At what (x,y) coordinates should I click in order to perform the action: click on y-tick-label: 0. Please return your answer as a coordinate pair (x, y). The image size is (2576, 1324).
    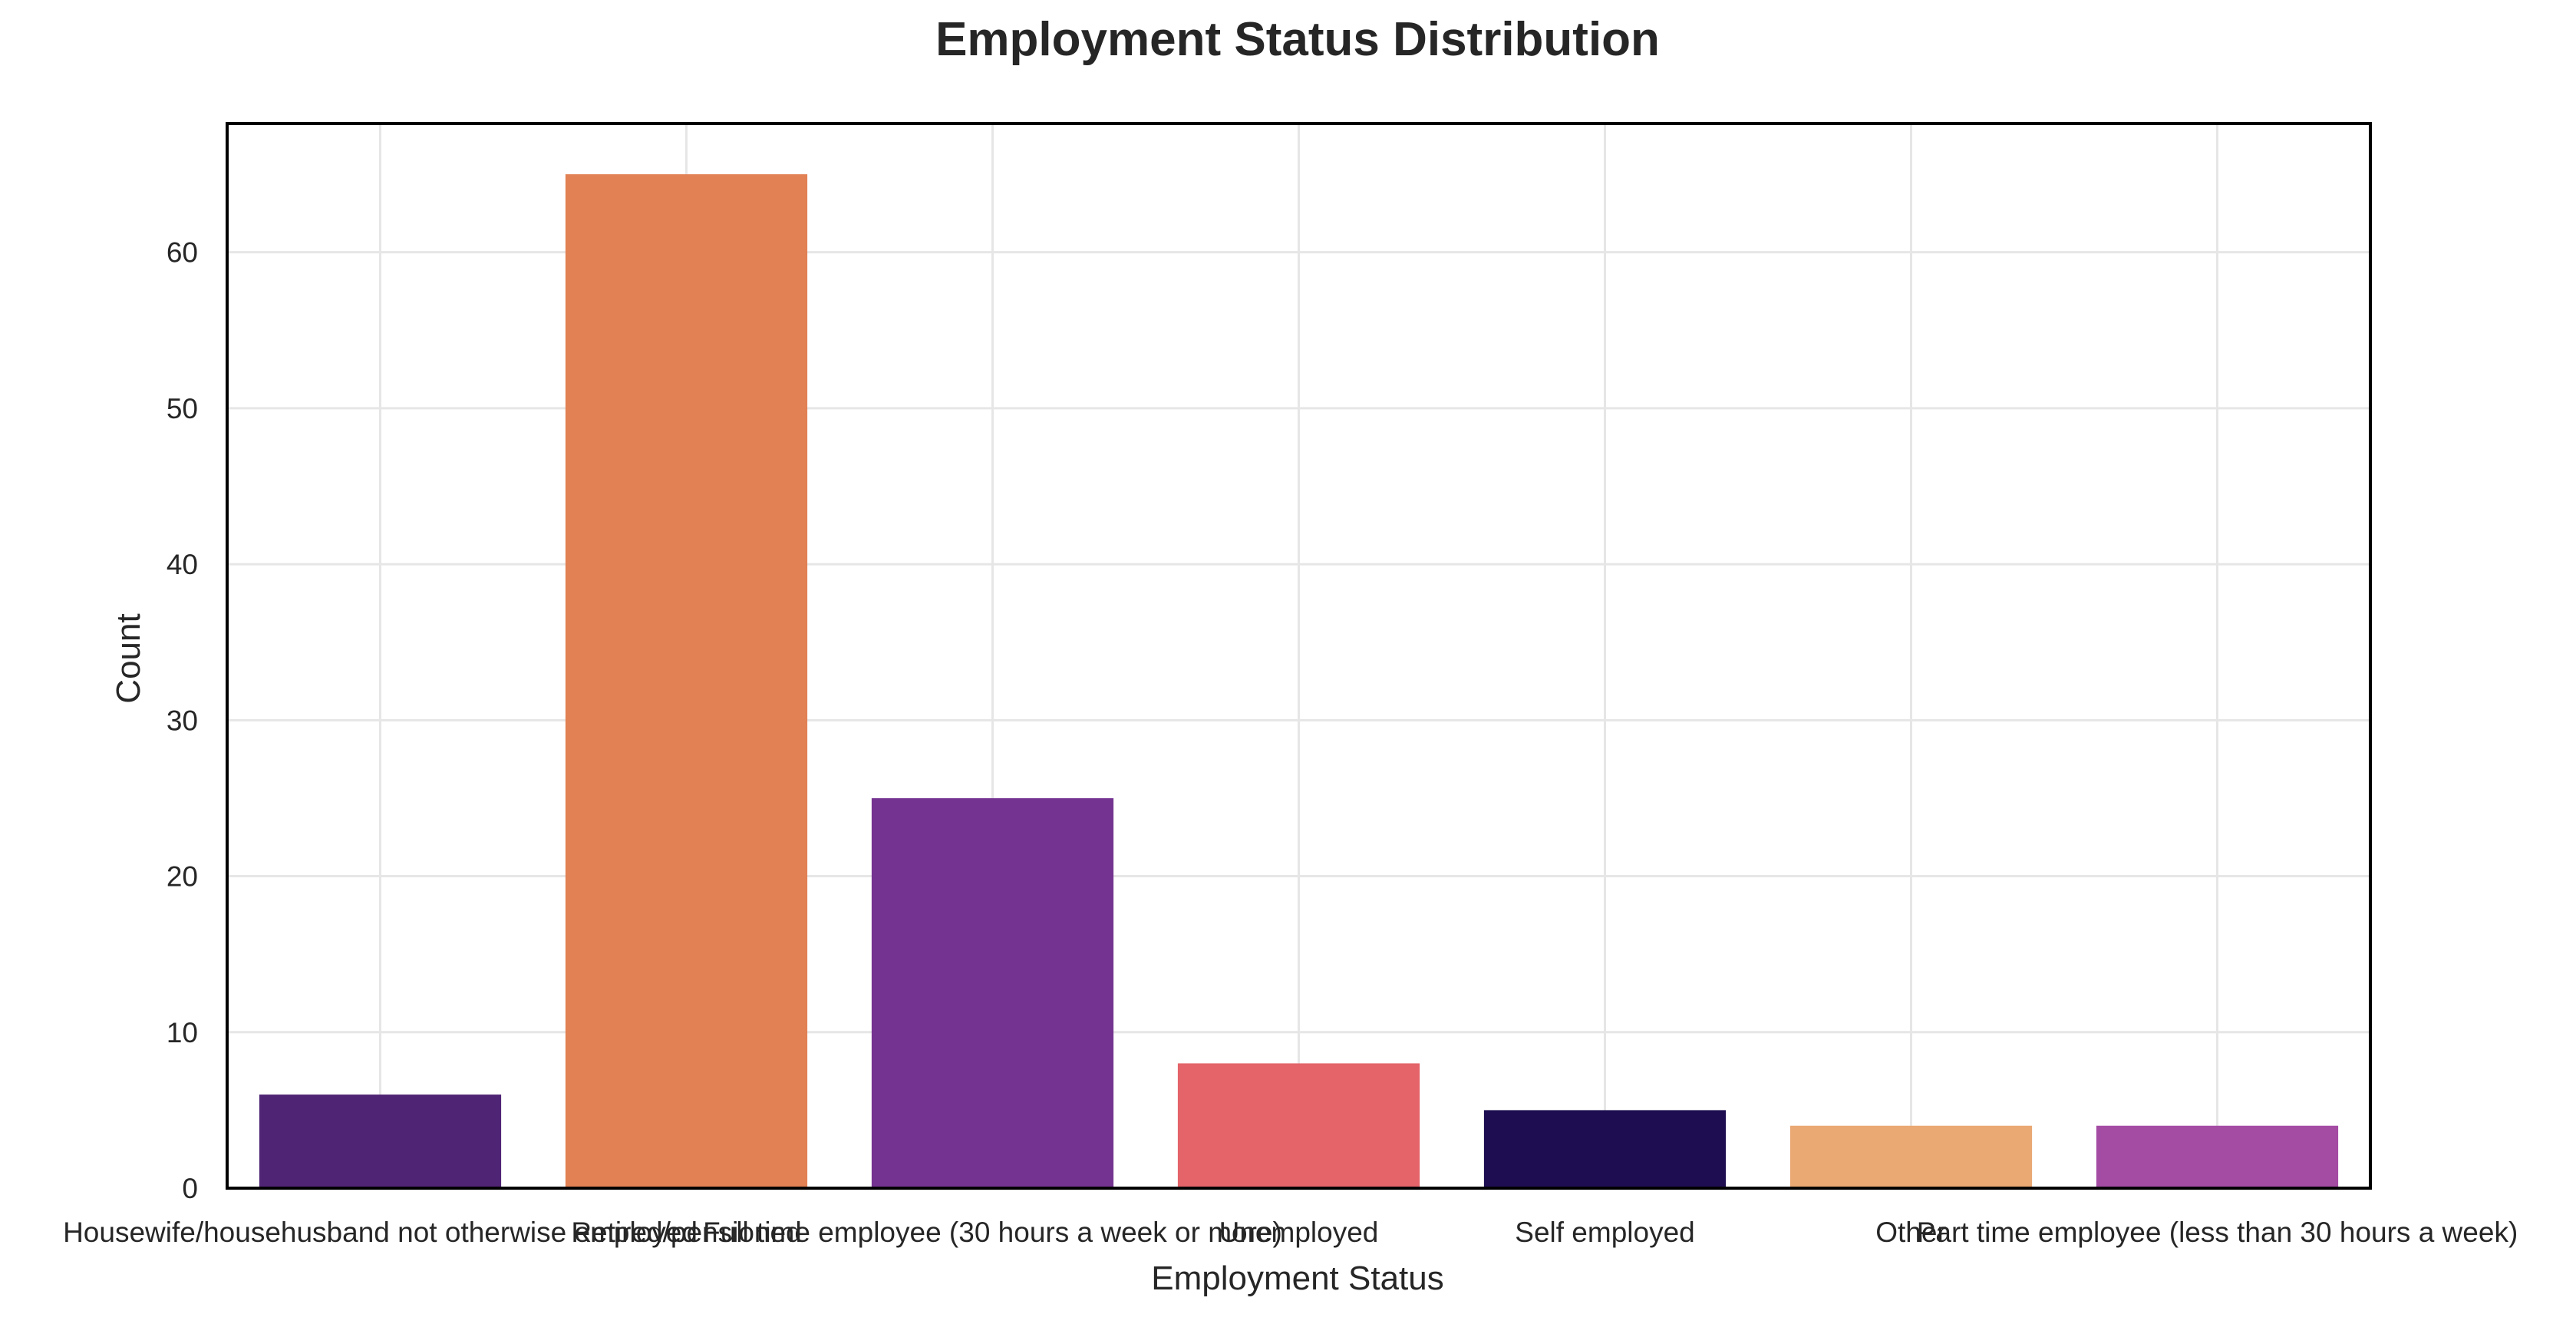
    Looking at the image, I should click on (190, 1188).